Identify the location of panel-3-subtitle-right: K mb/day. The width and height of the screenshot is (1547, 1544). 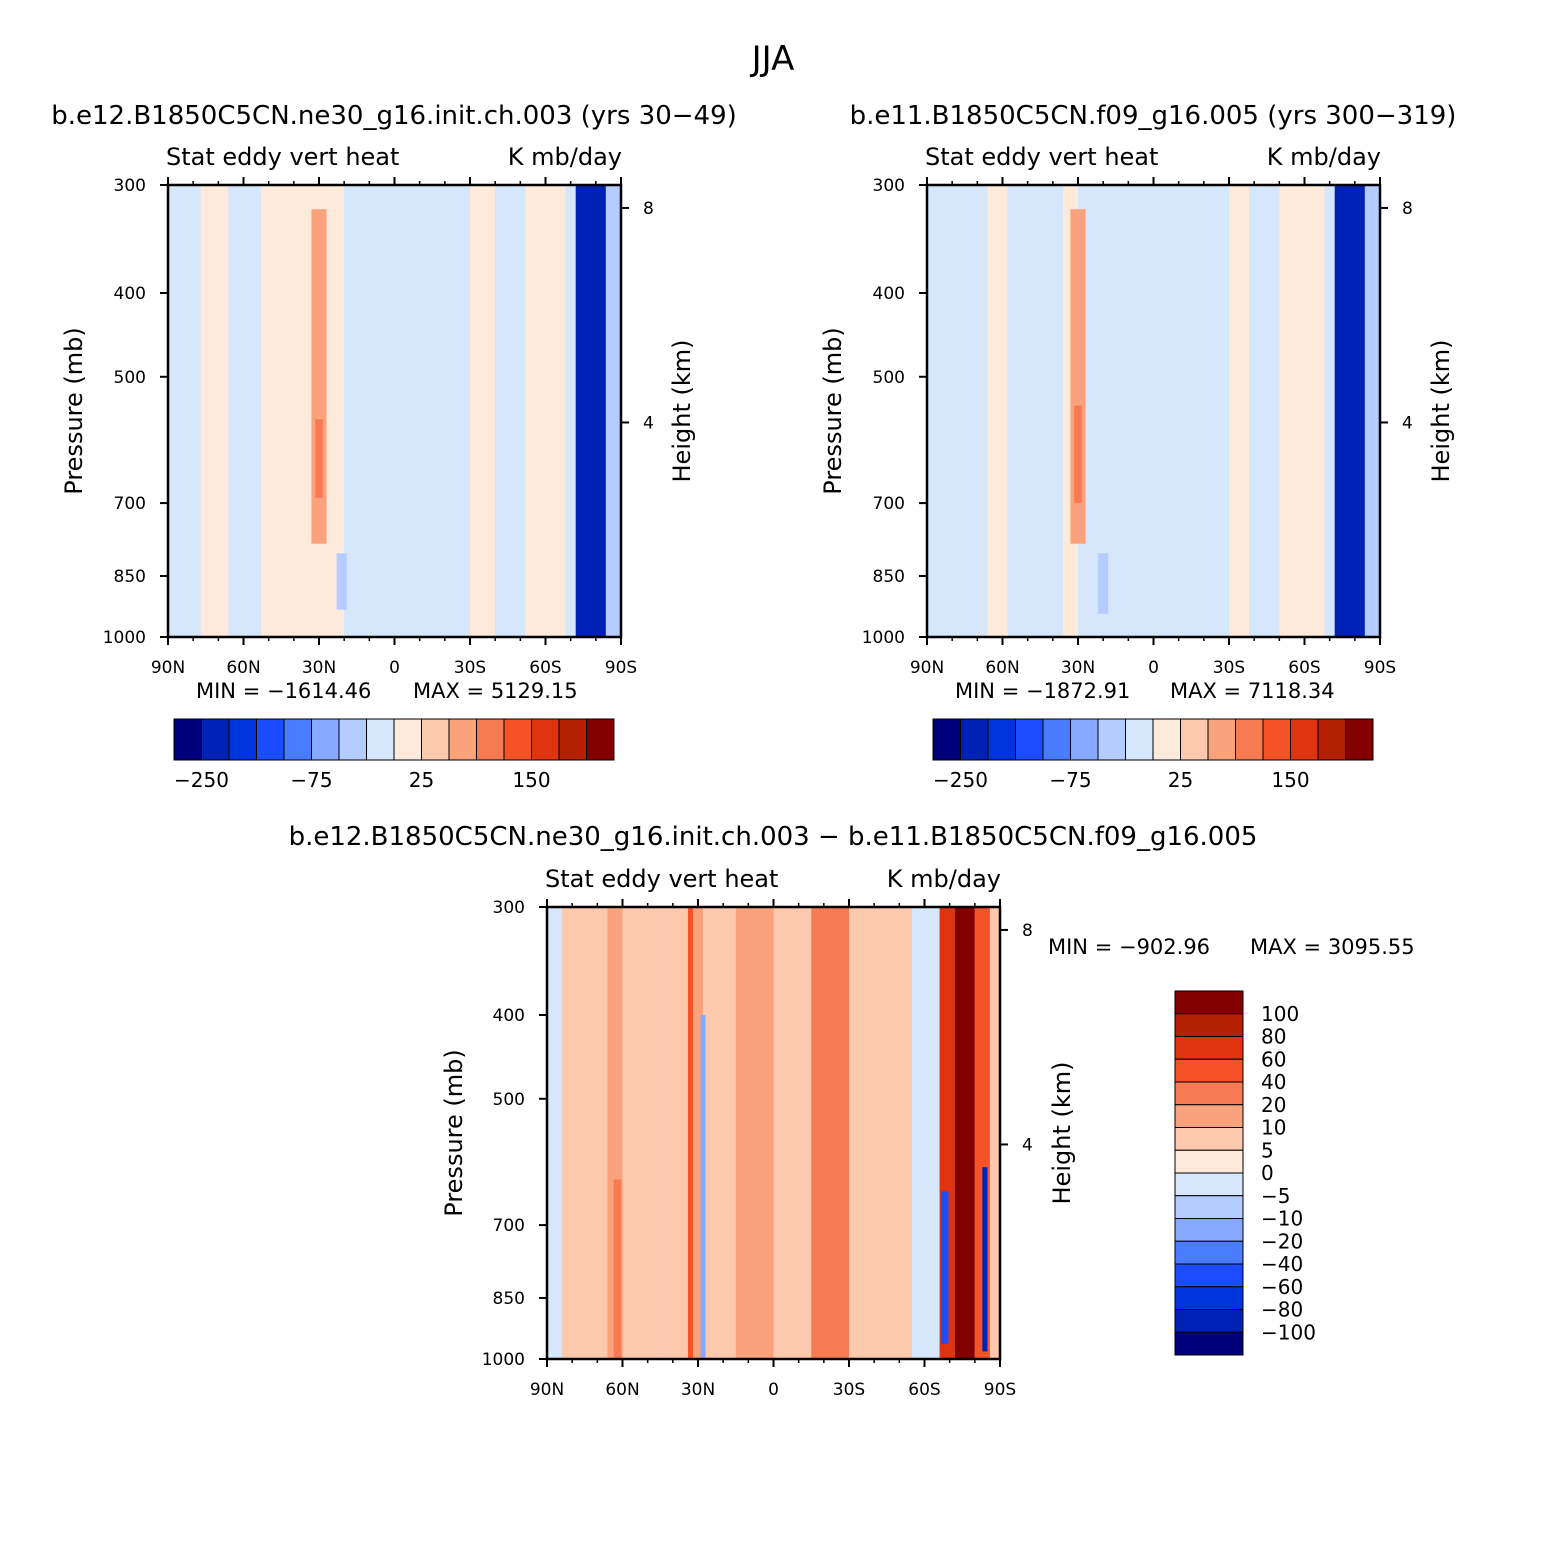
(944, 879).